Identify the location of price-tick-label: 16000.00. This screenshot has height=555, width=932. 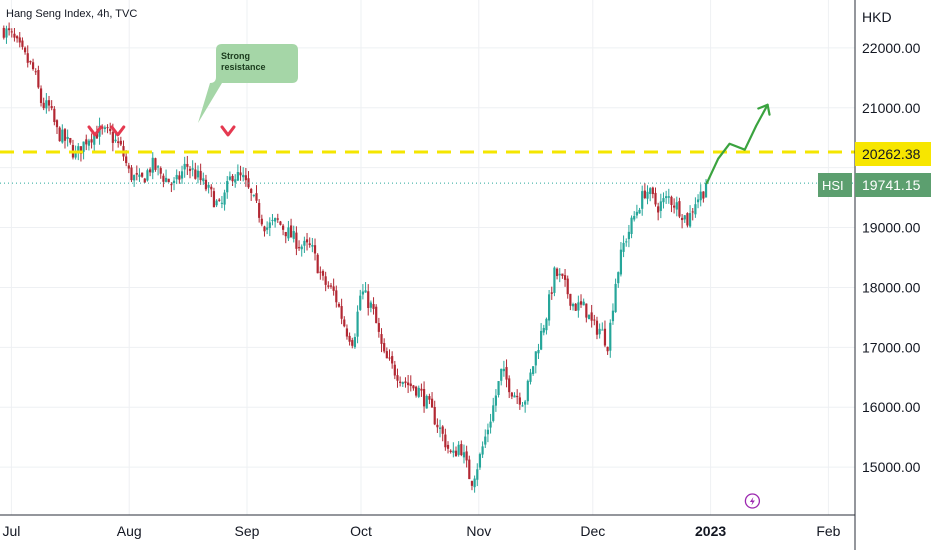
(891, 407).